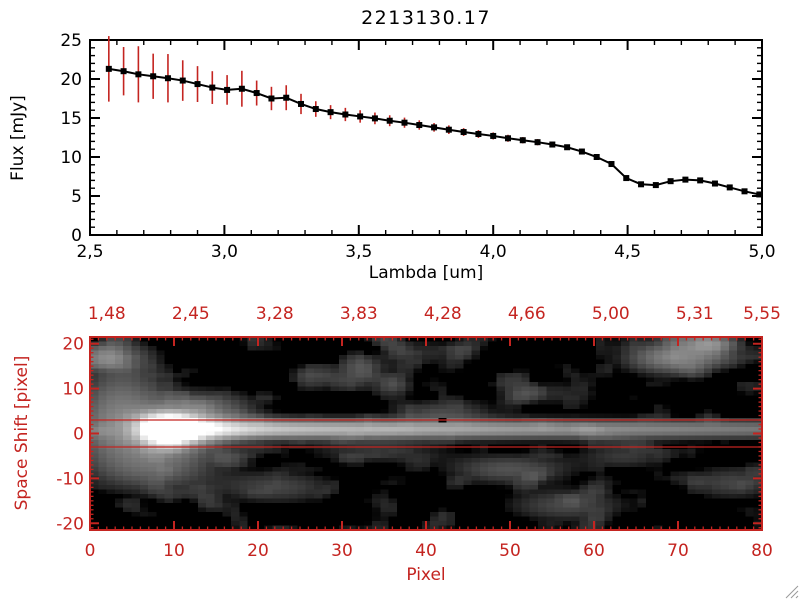 This screenshot has width=800, height=600. What do you see at coordinates (426, 575) in the screenshot?
I see `pixel-axis-label: Pixel` at bounding box center [426, 575].